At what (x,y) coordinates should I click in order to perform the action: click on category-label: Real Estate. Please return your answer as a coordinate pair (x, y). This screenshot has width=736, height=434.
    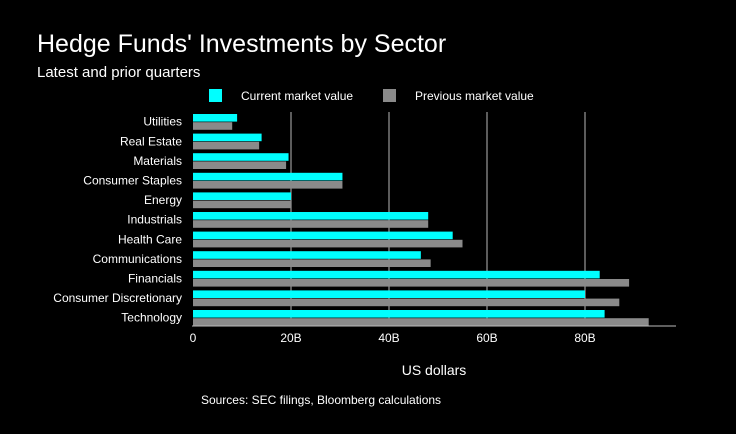
    Looking at the image, I should click on (151, 141).